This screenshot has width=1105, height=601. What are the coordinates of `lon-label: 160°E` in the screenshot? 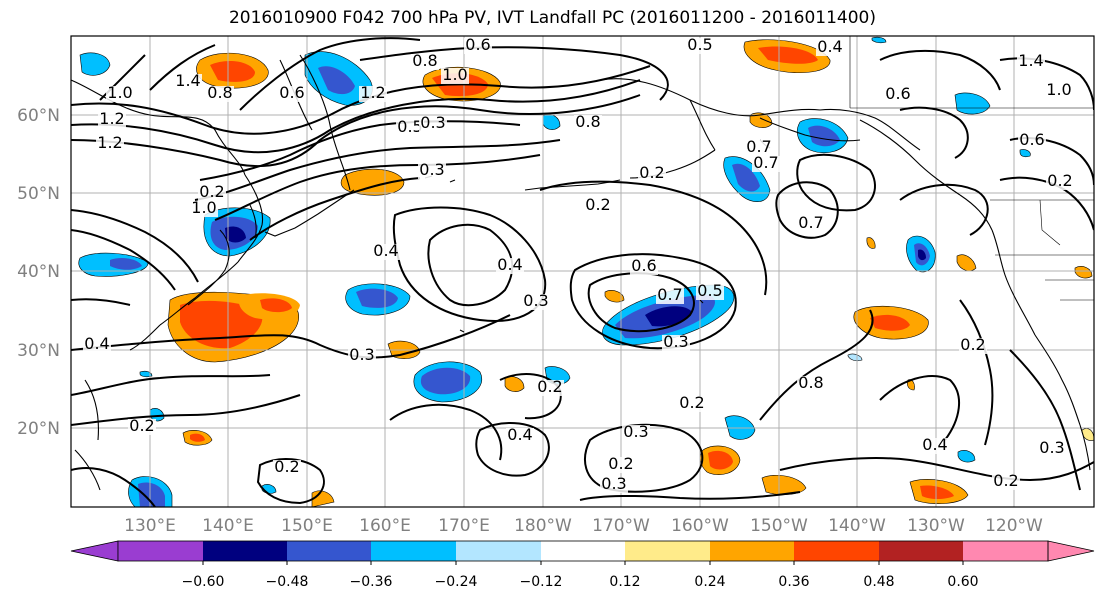 It's located at (385, 526).